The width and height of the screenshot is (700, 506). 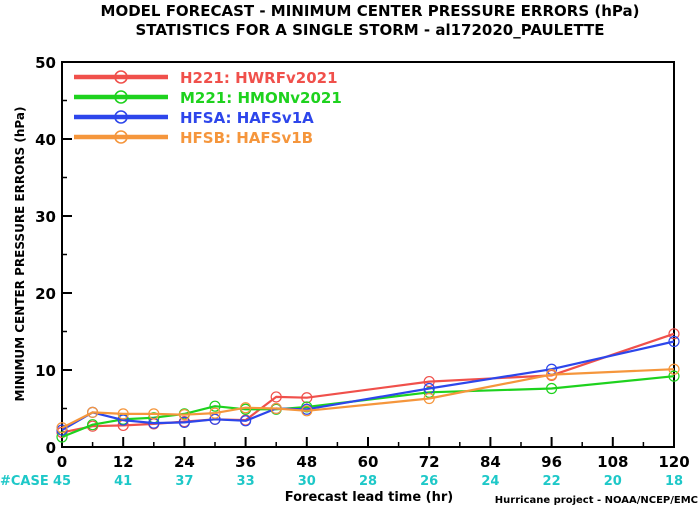 What do you see at coordinates (429, 462) in the screenshot?
I see `x-tick-label: 72` at bounding box center [429, 462].